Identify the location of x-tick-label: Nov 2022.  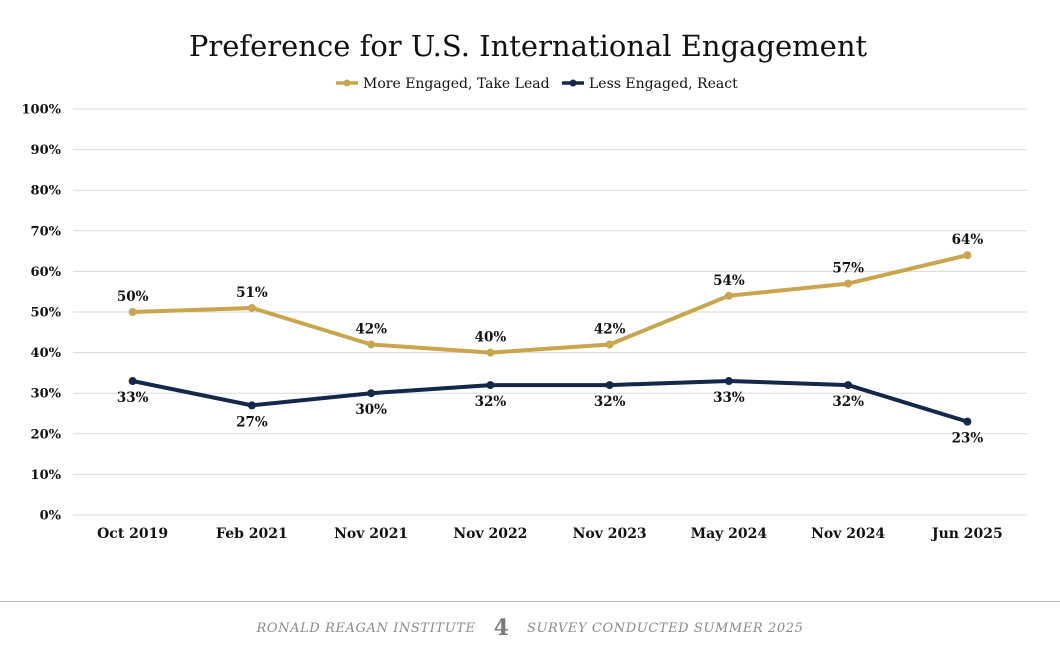
(490, 534).